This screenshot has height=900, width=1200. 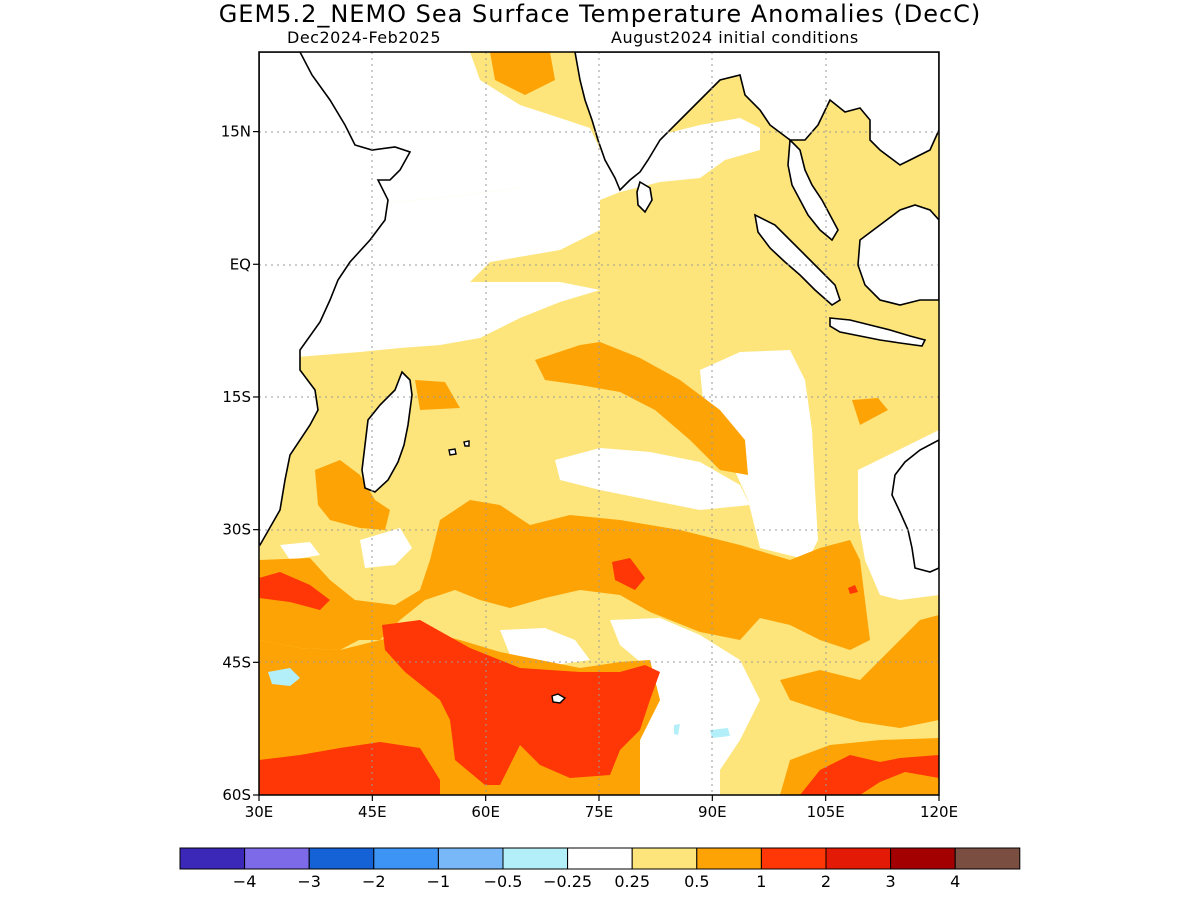 I want to click on colorbar-label: 0.25, so click(x=632, y=881).